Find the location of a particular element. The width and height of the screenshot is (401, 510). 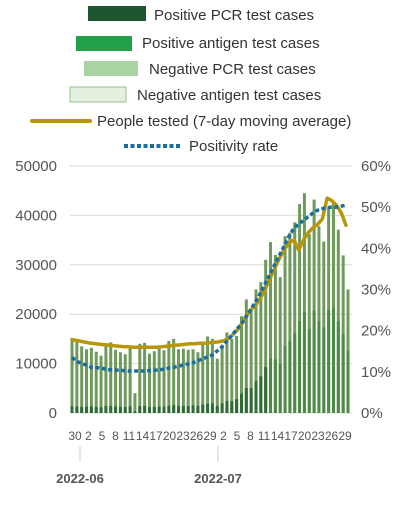

x-tick-label: 20 is located at coordinates (305, 436).